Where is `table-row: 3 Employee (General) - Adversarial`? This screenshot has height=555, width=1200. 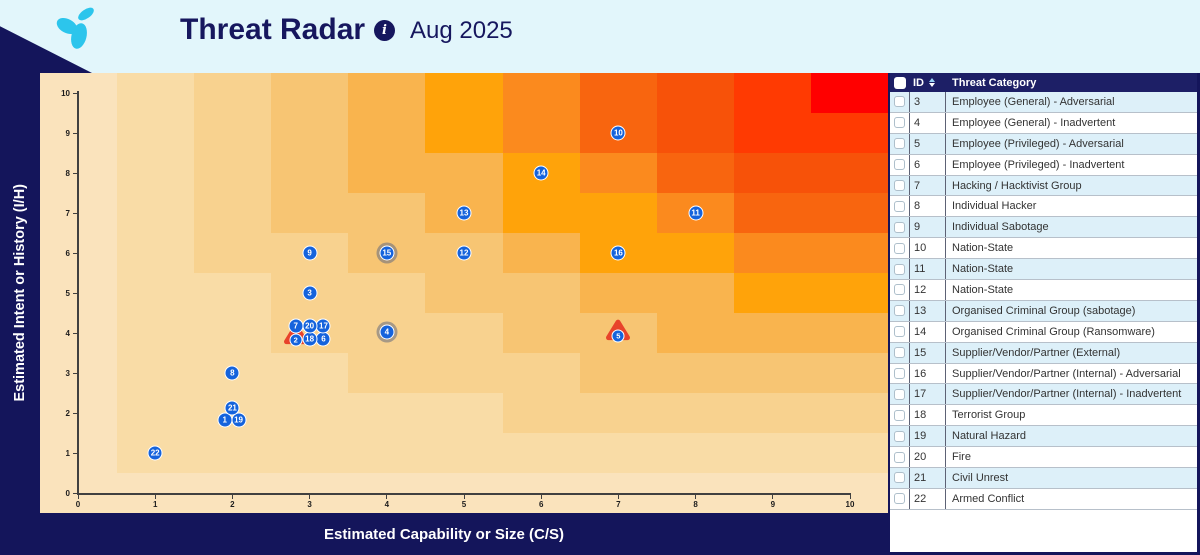
table-row: 3 Employee (General) - Adversarial is located at coordinates (1043, 102).